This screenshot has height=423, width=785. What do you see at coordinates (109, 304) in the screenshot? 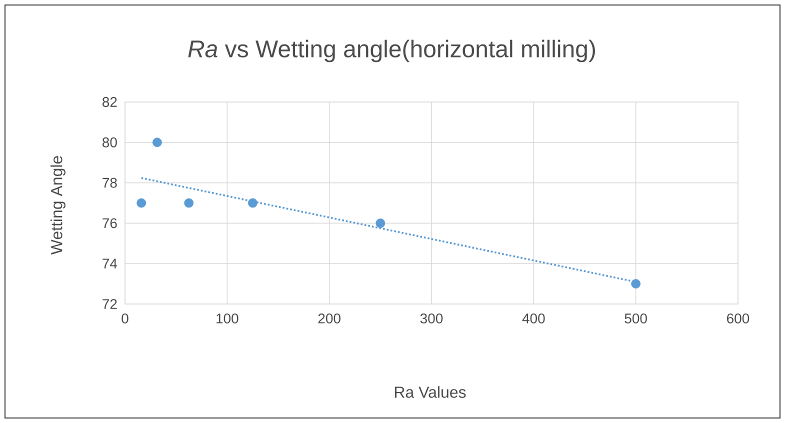
I see `y-tick-label: 72` at bounding box center [109, 304].